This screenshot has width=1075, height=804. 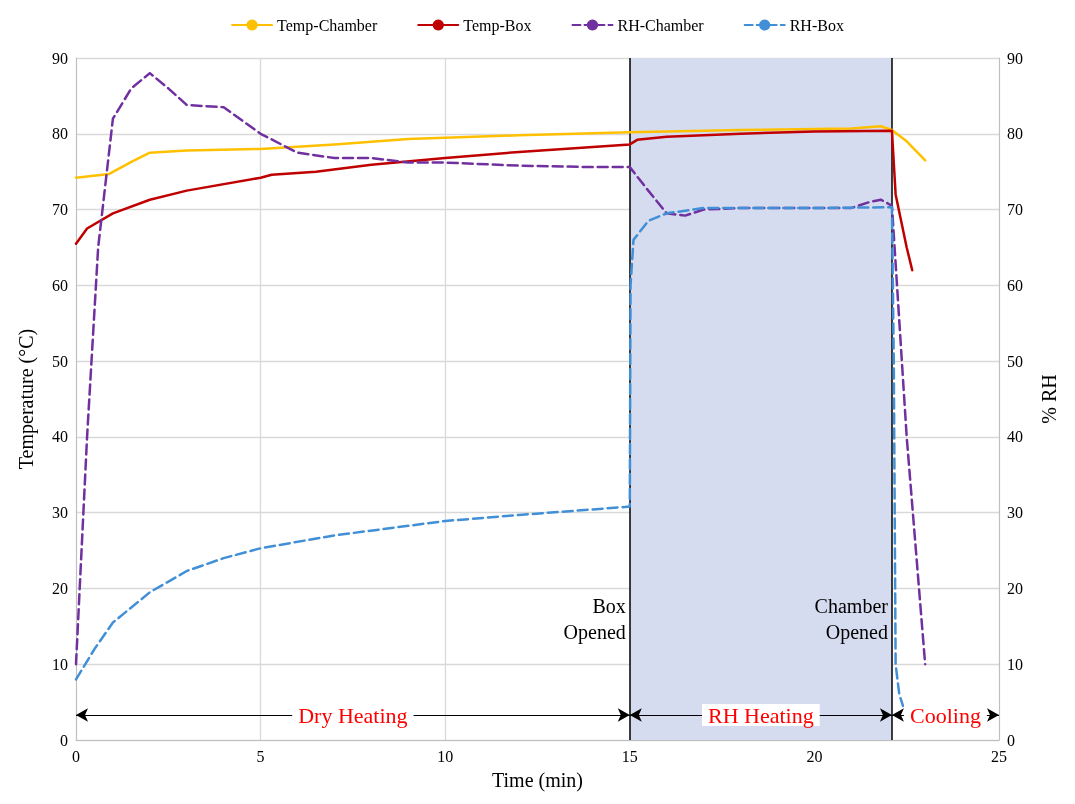 What do you see at coordinates (816, 25) in the screenshot?
I see `legend-label: RH-Box` at bounding box center [816, 25].